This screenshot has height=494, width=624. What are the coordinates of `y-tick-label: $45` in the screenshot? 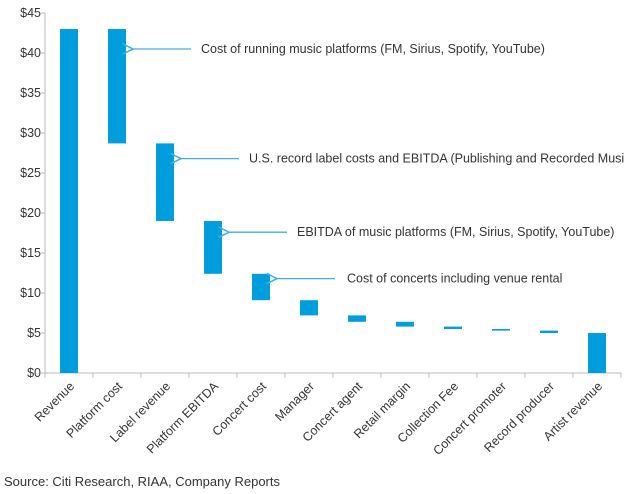 It's located at (30, 13).